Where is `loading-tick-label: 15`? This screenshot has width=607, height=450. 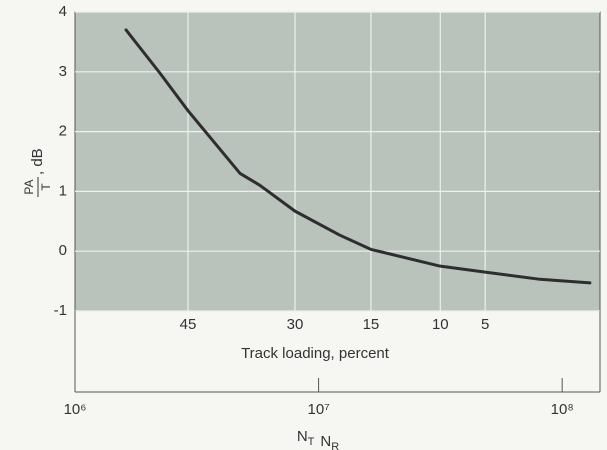 loading-tick-label: 15 is located at coordinates (371, 324).